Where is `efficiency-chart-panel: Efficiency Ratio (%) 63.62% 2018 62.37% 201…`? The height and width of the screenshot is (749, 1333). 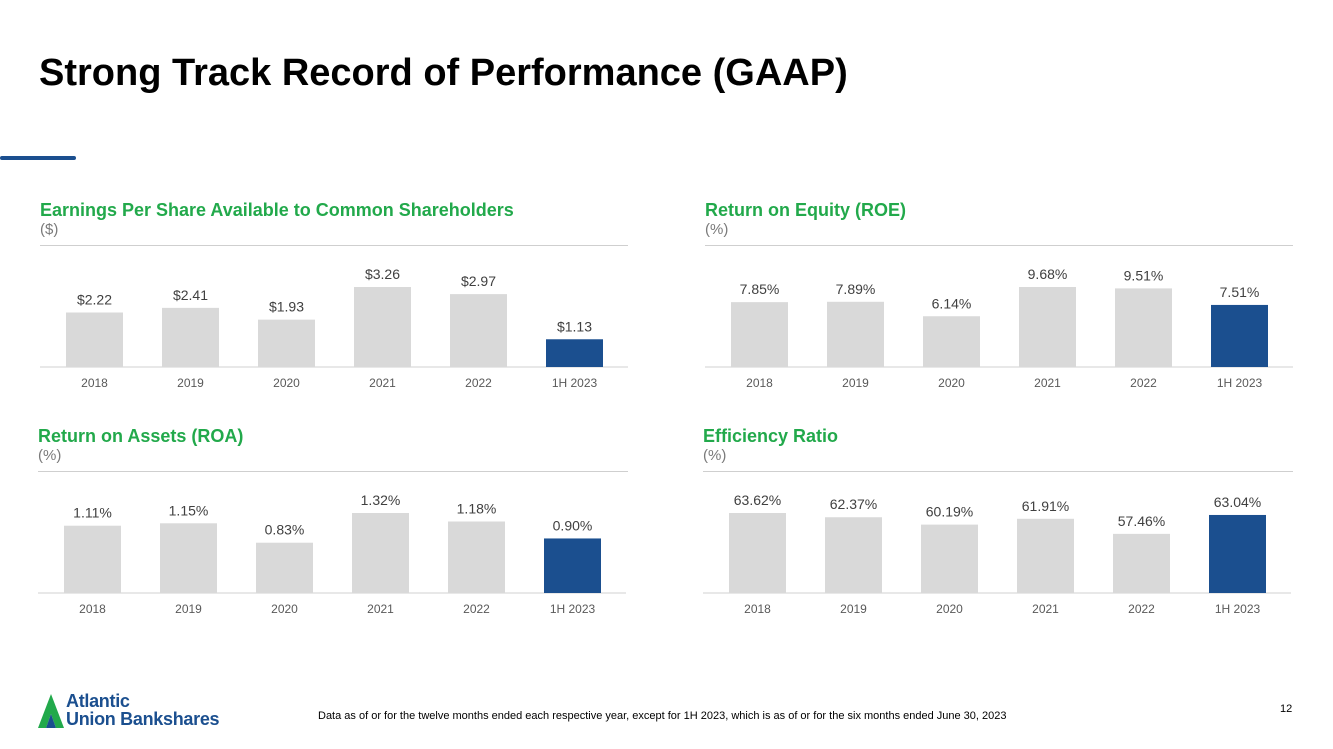
efficiency-chart-panel: Efficiency Ratio (%) 63.62% 2018 62.37% 201… is located at coordinates (999, 535).